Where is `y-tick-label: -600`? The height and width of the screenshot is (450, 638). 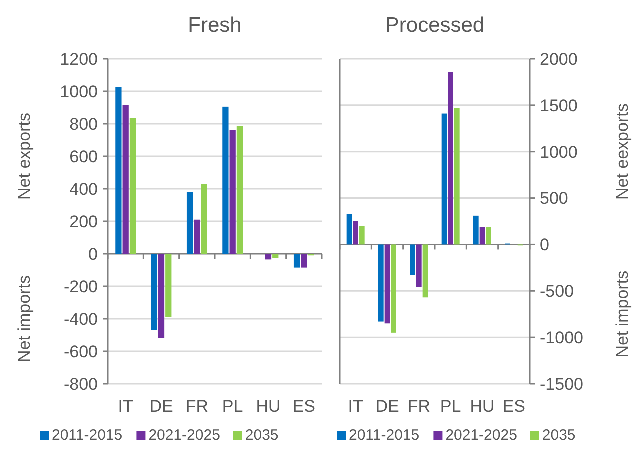
y-tick-label: -600 is located at coordinates (81, 352).